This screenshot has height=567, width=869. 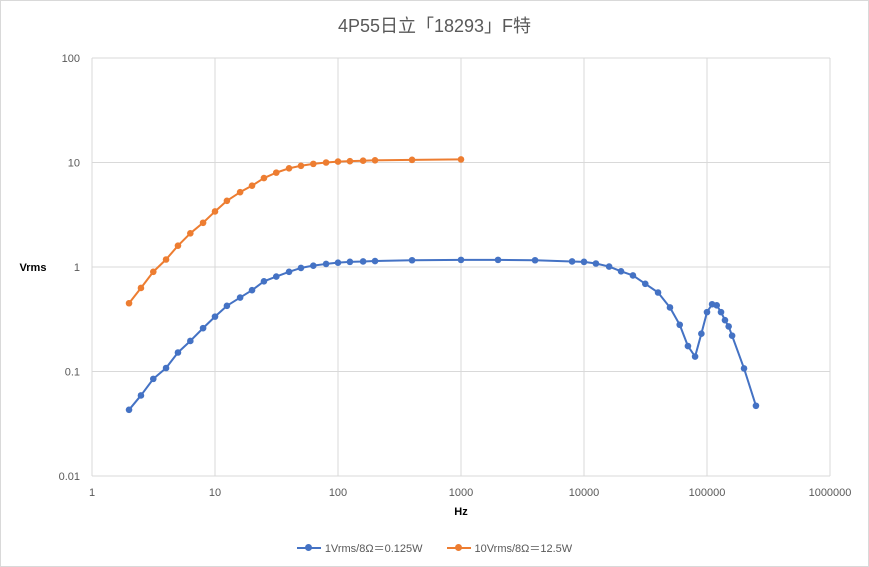 What do you see at coordinates (74, 164) in the screenshot?
I see `y-tick-label: 10` at bounding box center [74, 164].